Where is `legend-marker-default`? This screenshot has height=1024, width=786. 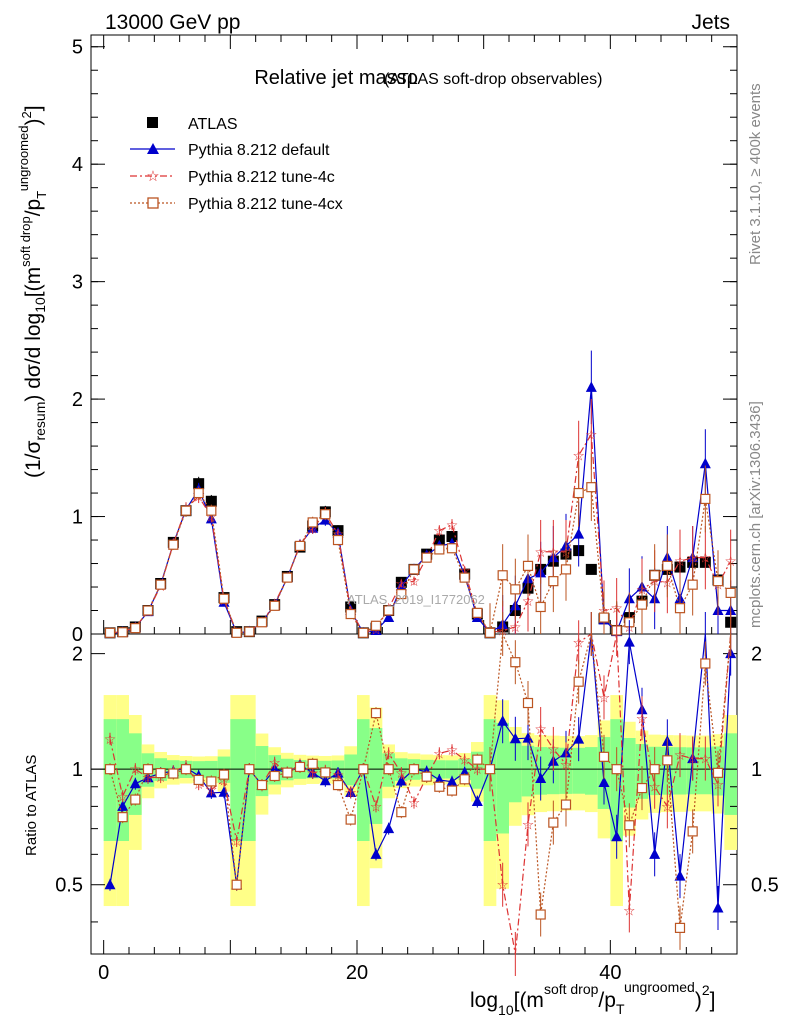 legend-marker-default is located at coordinates (153, 148).